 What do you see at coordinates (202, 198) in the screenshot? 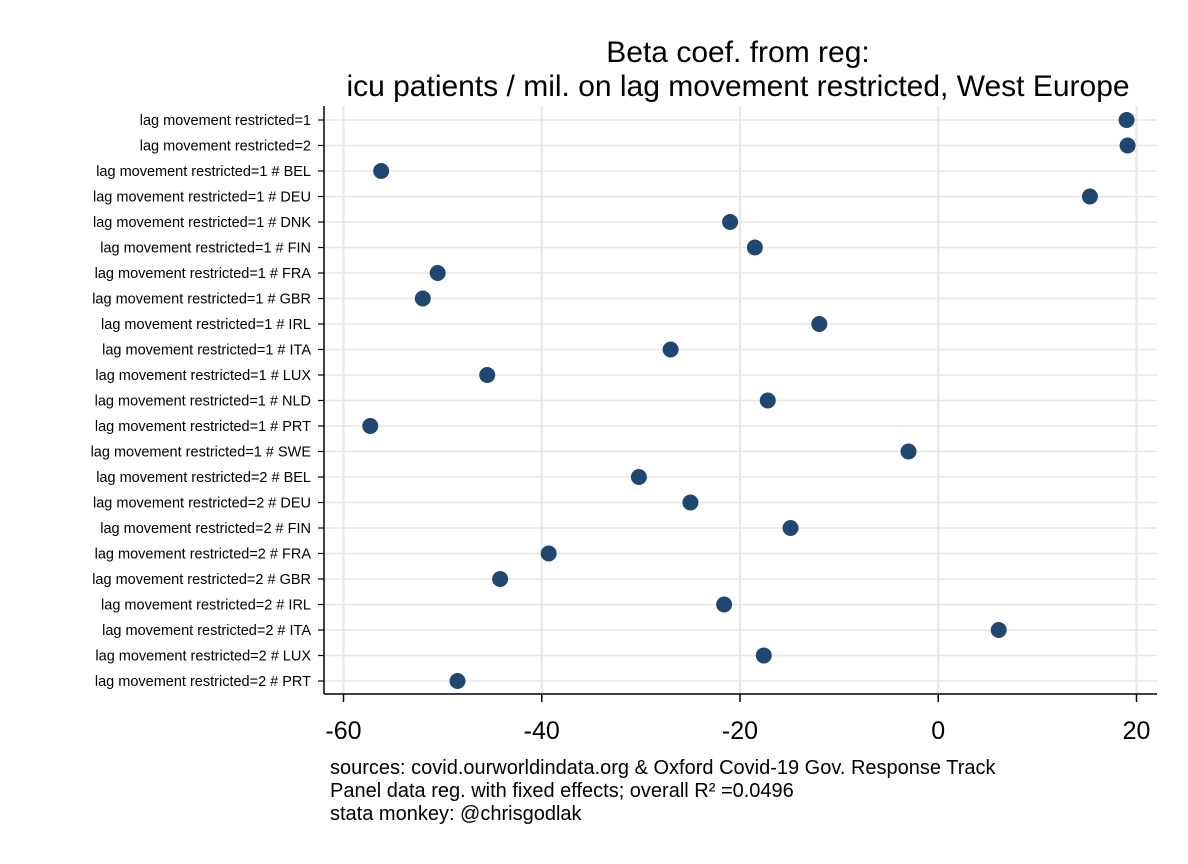
I see `category-label: lag movement restricted=1 # DEU` at bounding box center [202, 198].